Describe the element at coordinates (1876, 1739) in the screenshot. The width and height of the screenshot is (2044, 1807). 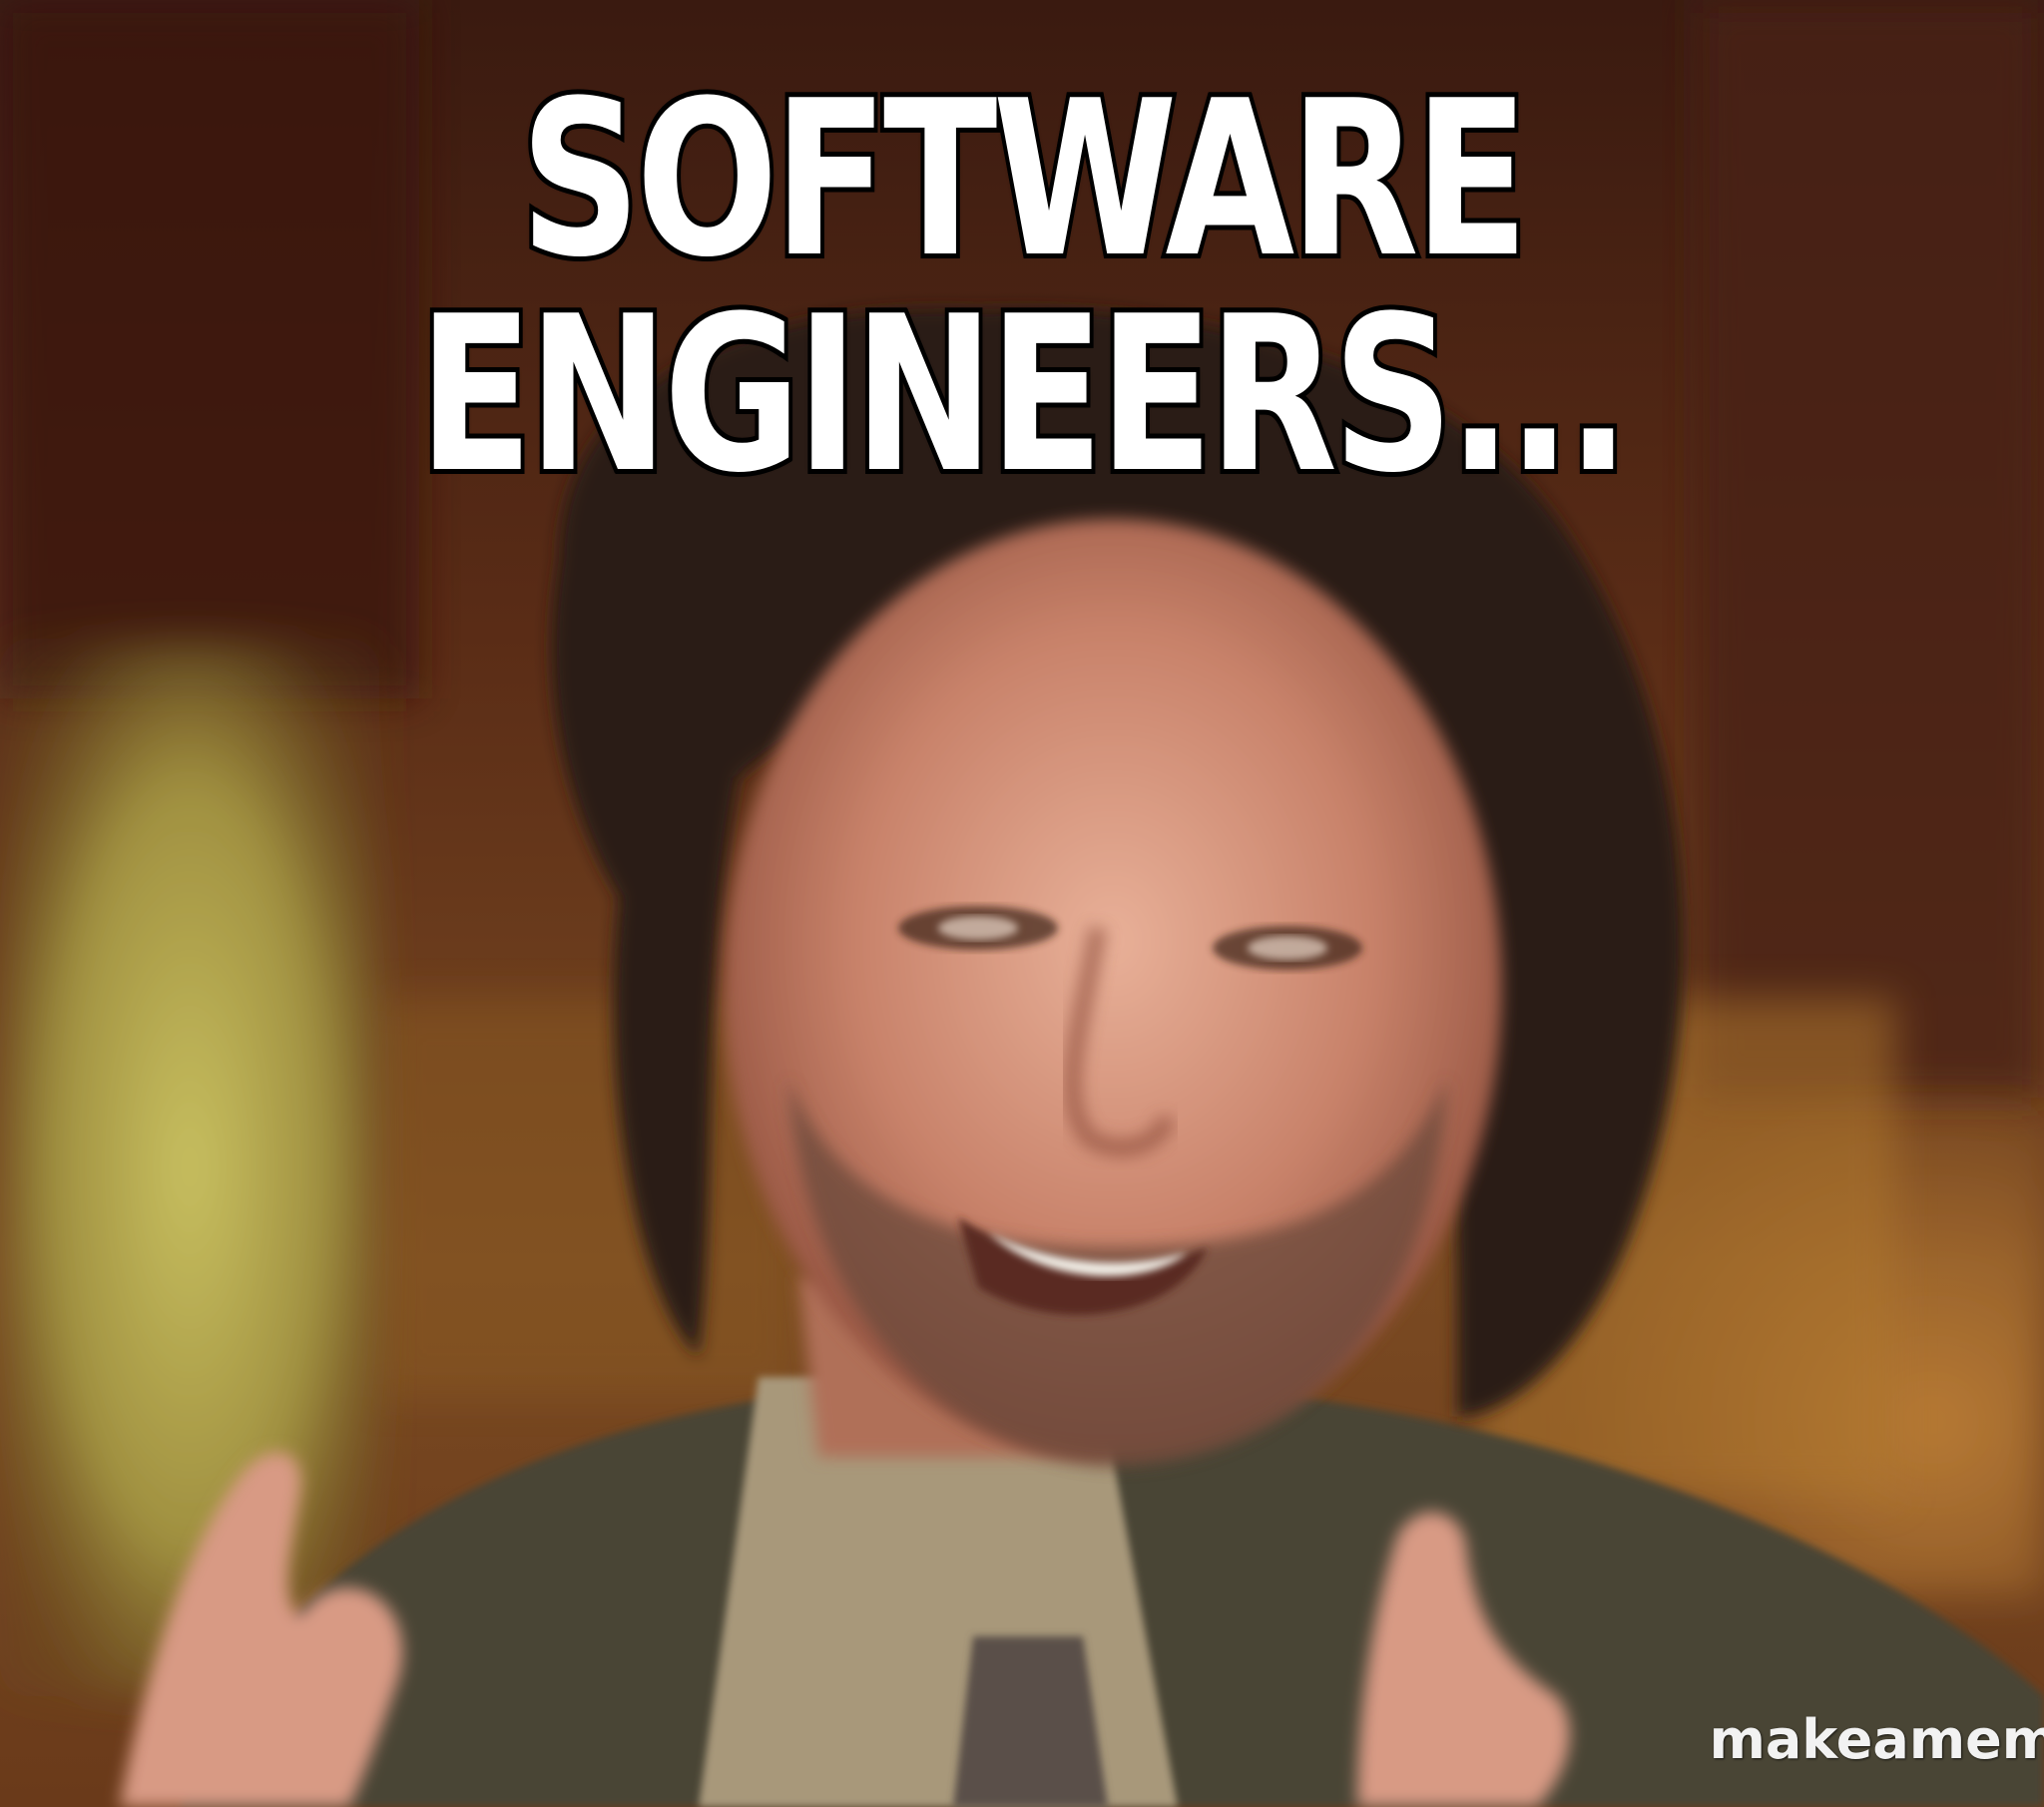
I see `watermark-text: makeamem` at that location.